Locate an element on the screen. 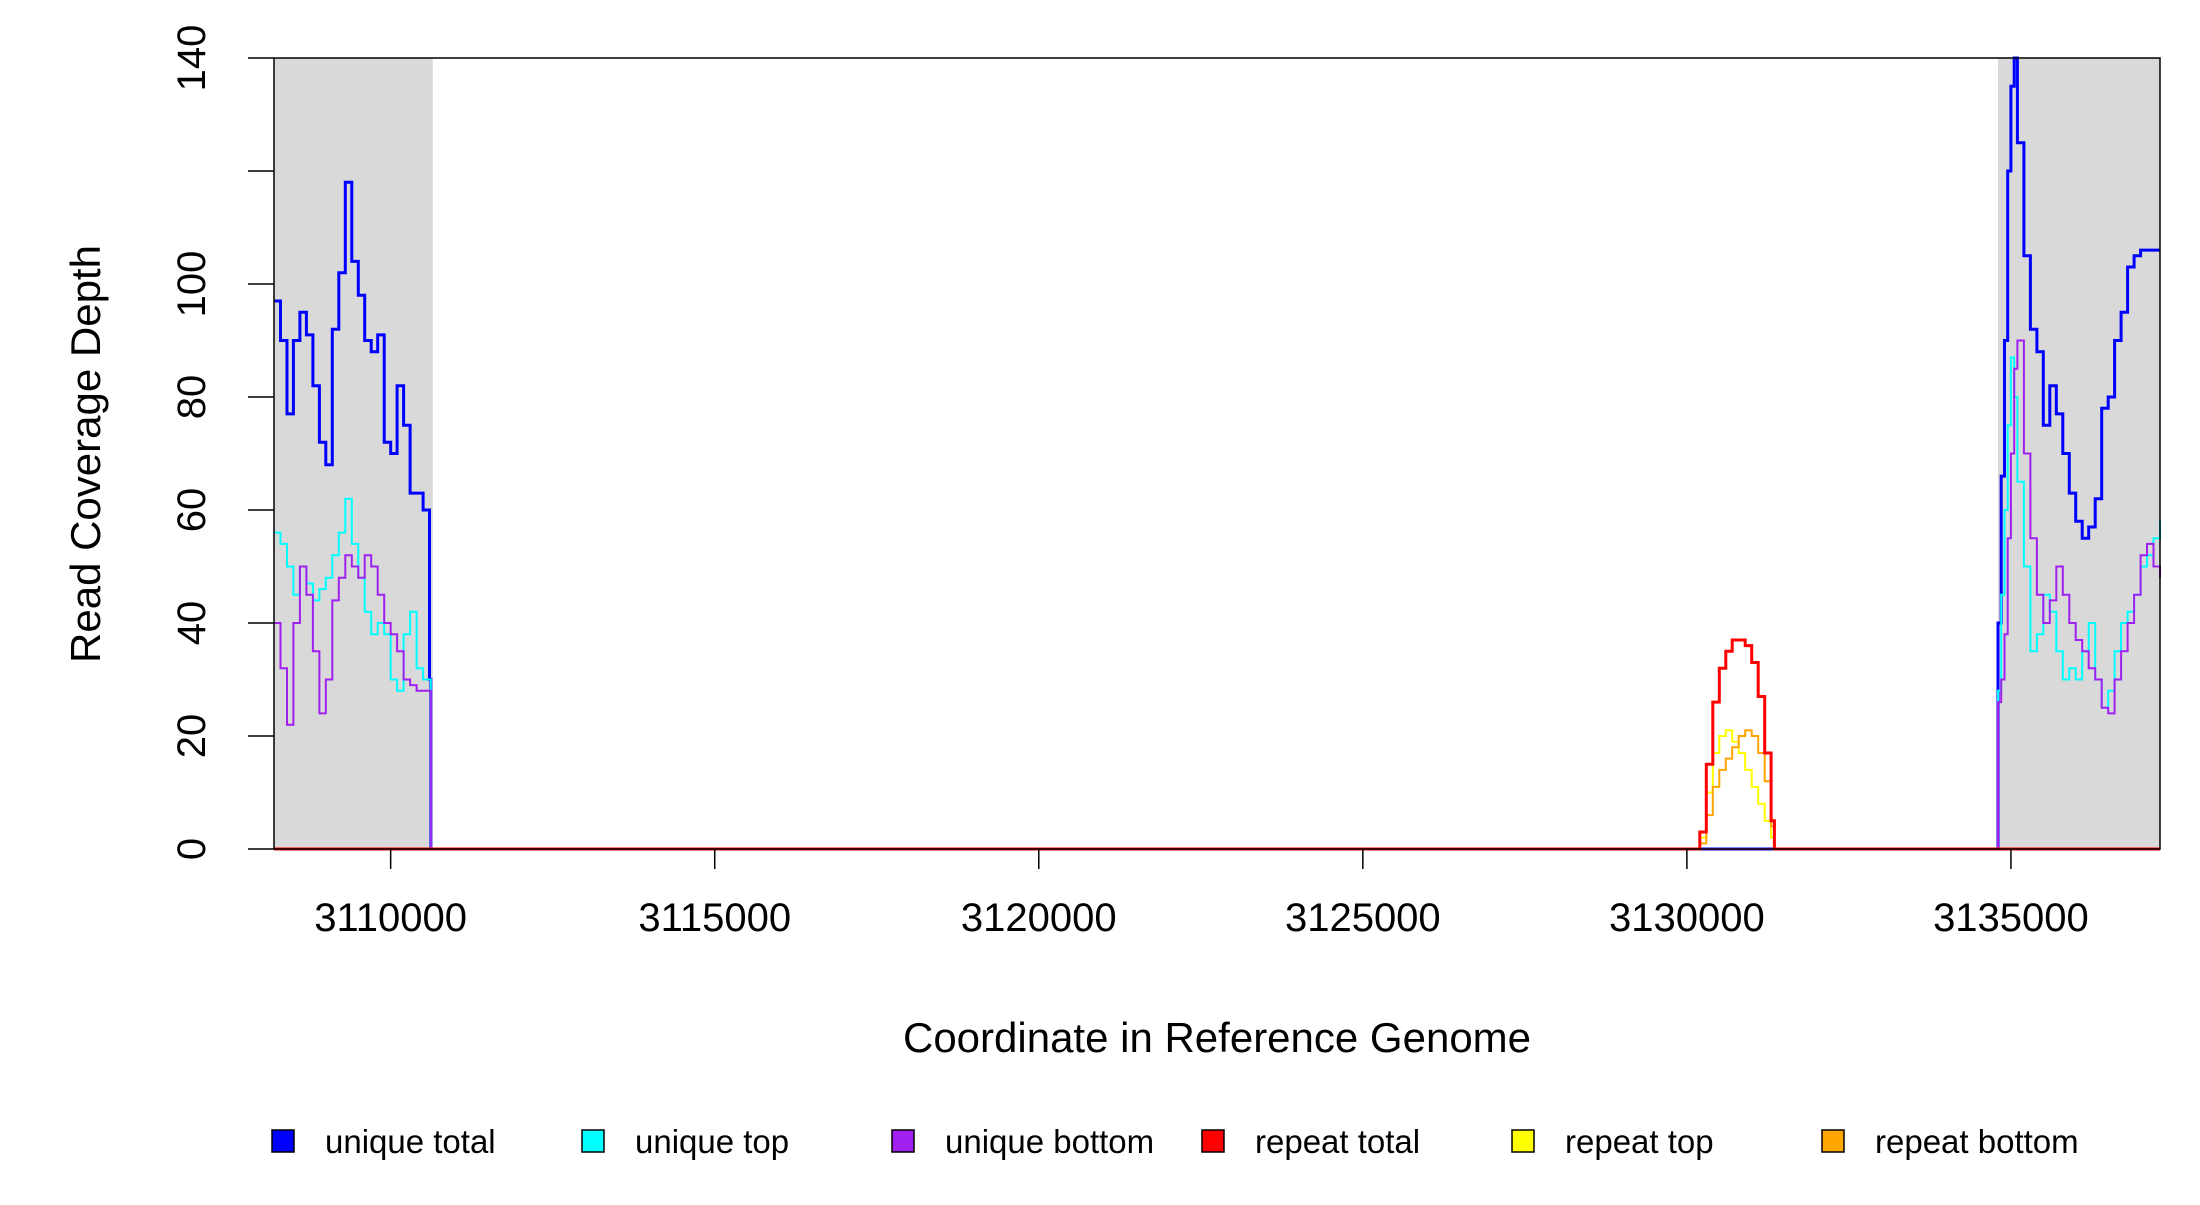  legend-swatch-unique-top is located at coordinates (593, 1141).